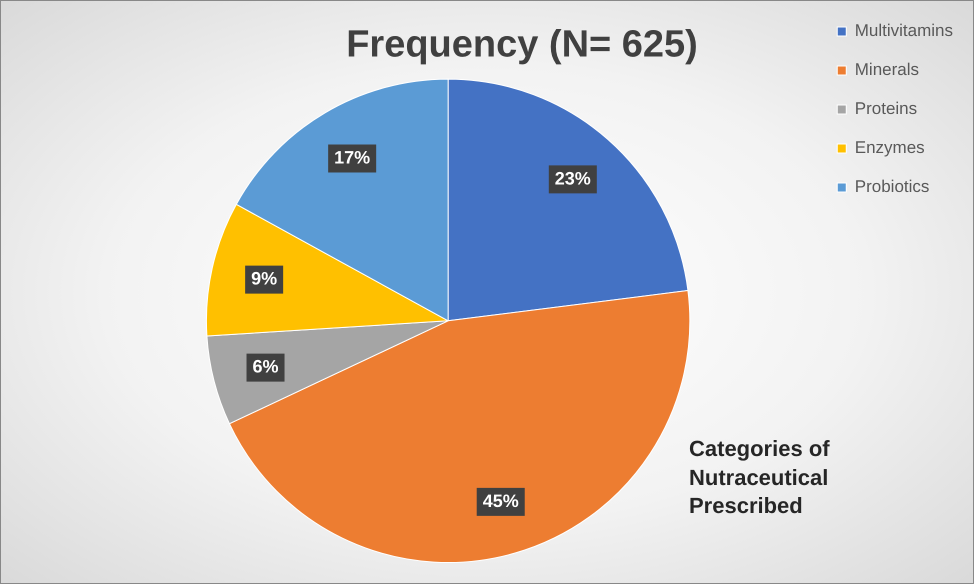  What do you see at coordinates (760, 477) in the screenshot?
I see `text: Categories of Nutraceutical Prescribed` at bounding box center [760, 477].